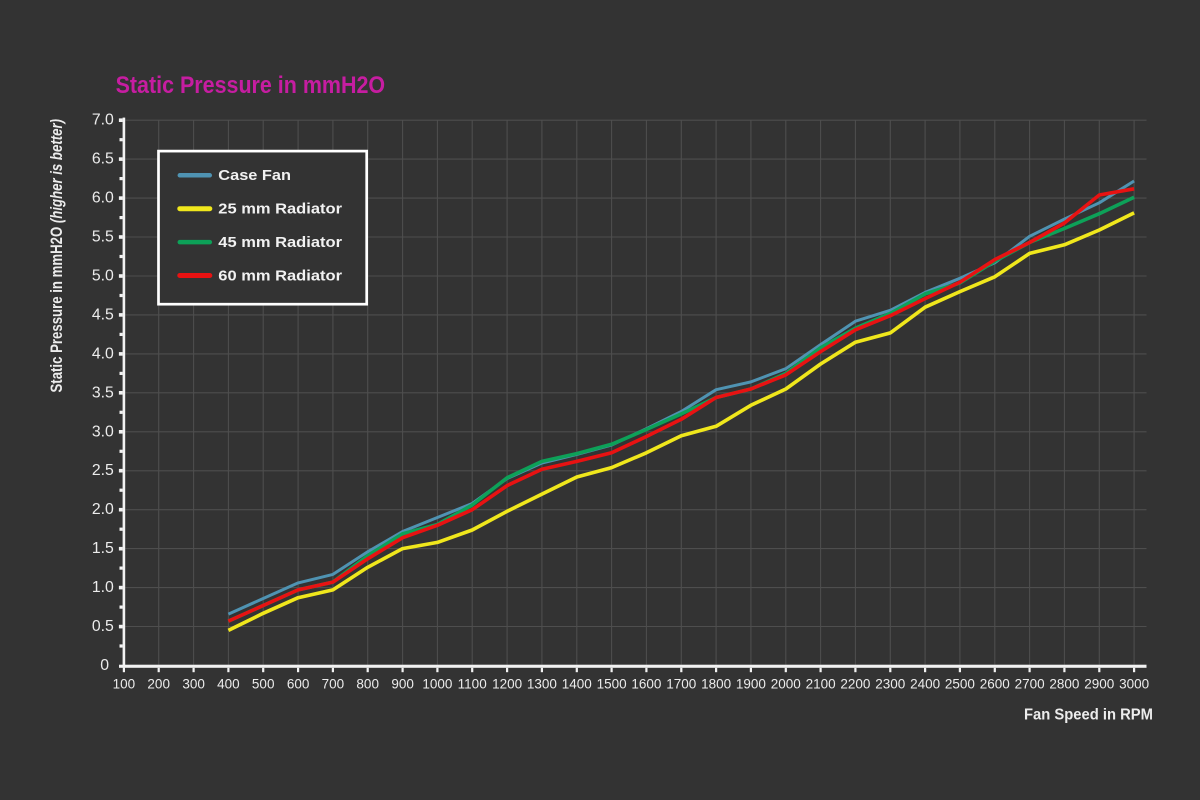  I want to click on svg-text: 1400, so click(577, 683).